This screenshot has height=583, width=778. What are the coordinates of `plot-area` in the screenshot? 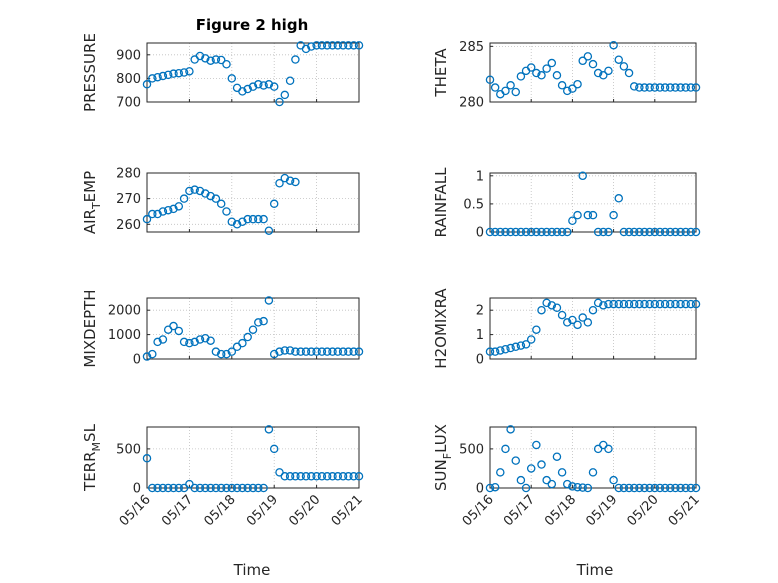 It's located at (253, 328).